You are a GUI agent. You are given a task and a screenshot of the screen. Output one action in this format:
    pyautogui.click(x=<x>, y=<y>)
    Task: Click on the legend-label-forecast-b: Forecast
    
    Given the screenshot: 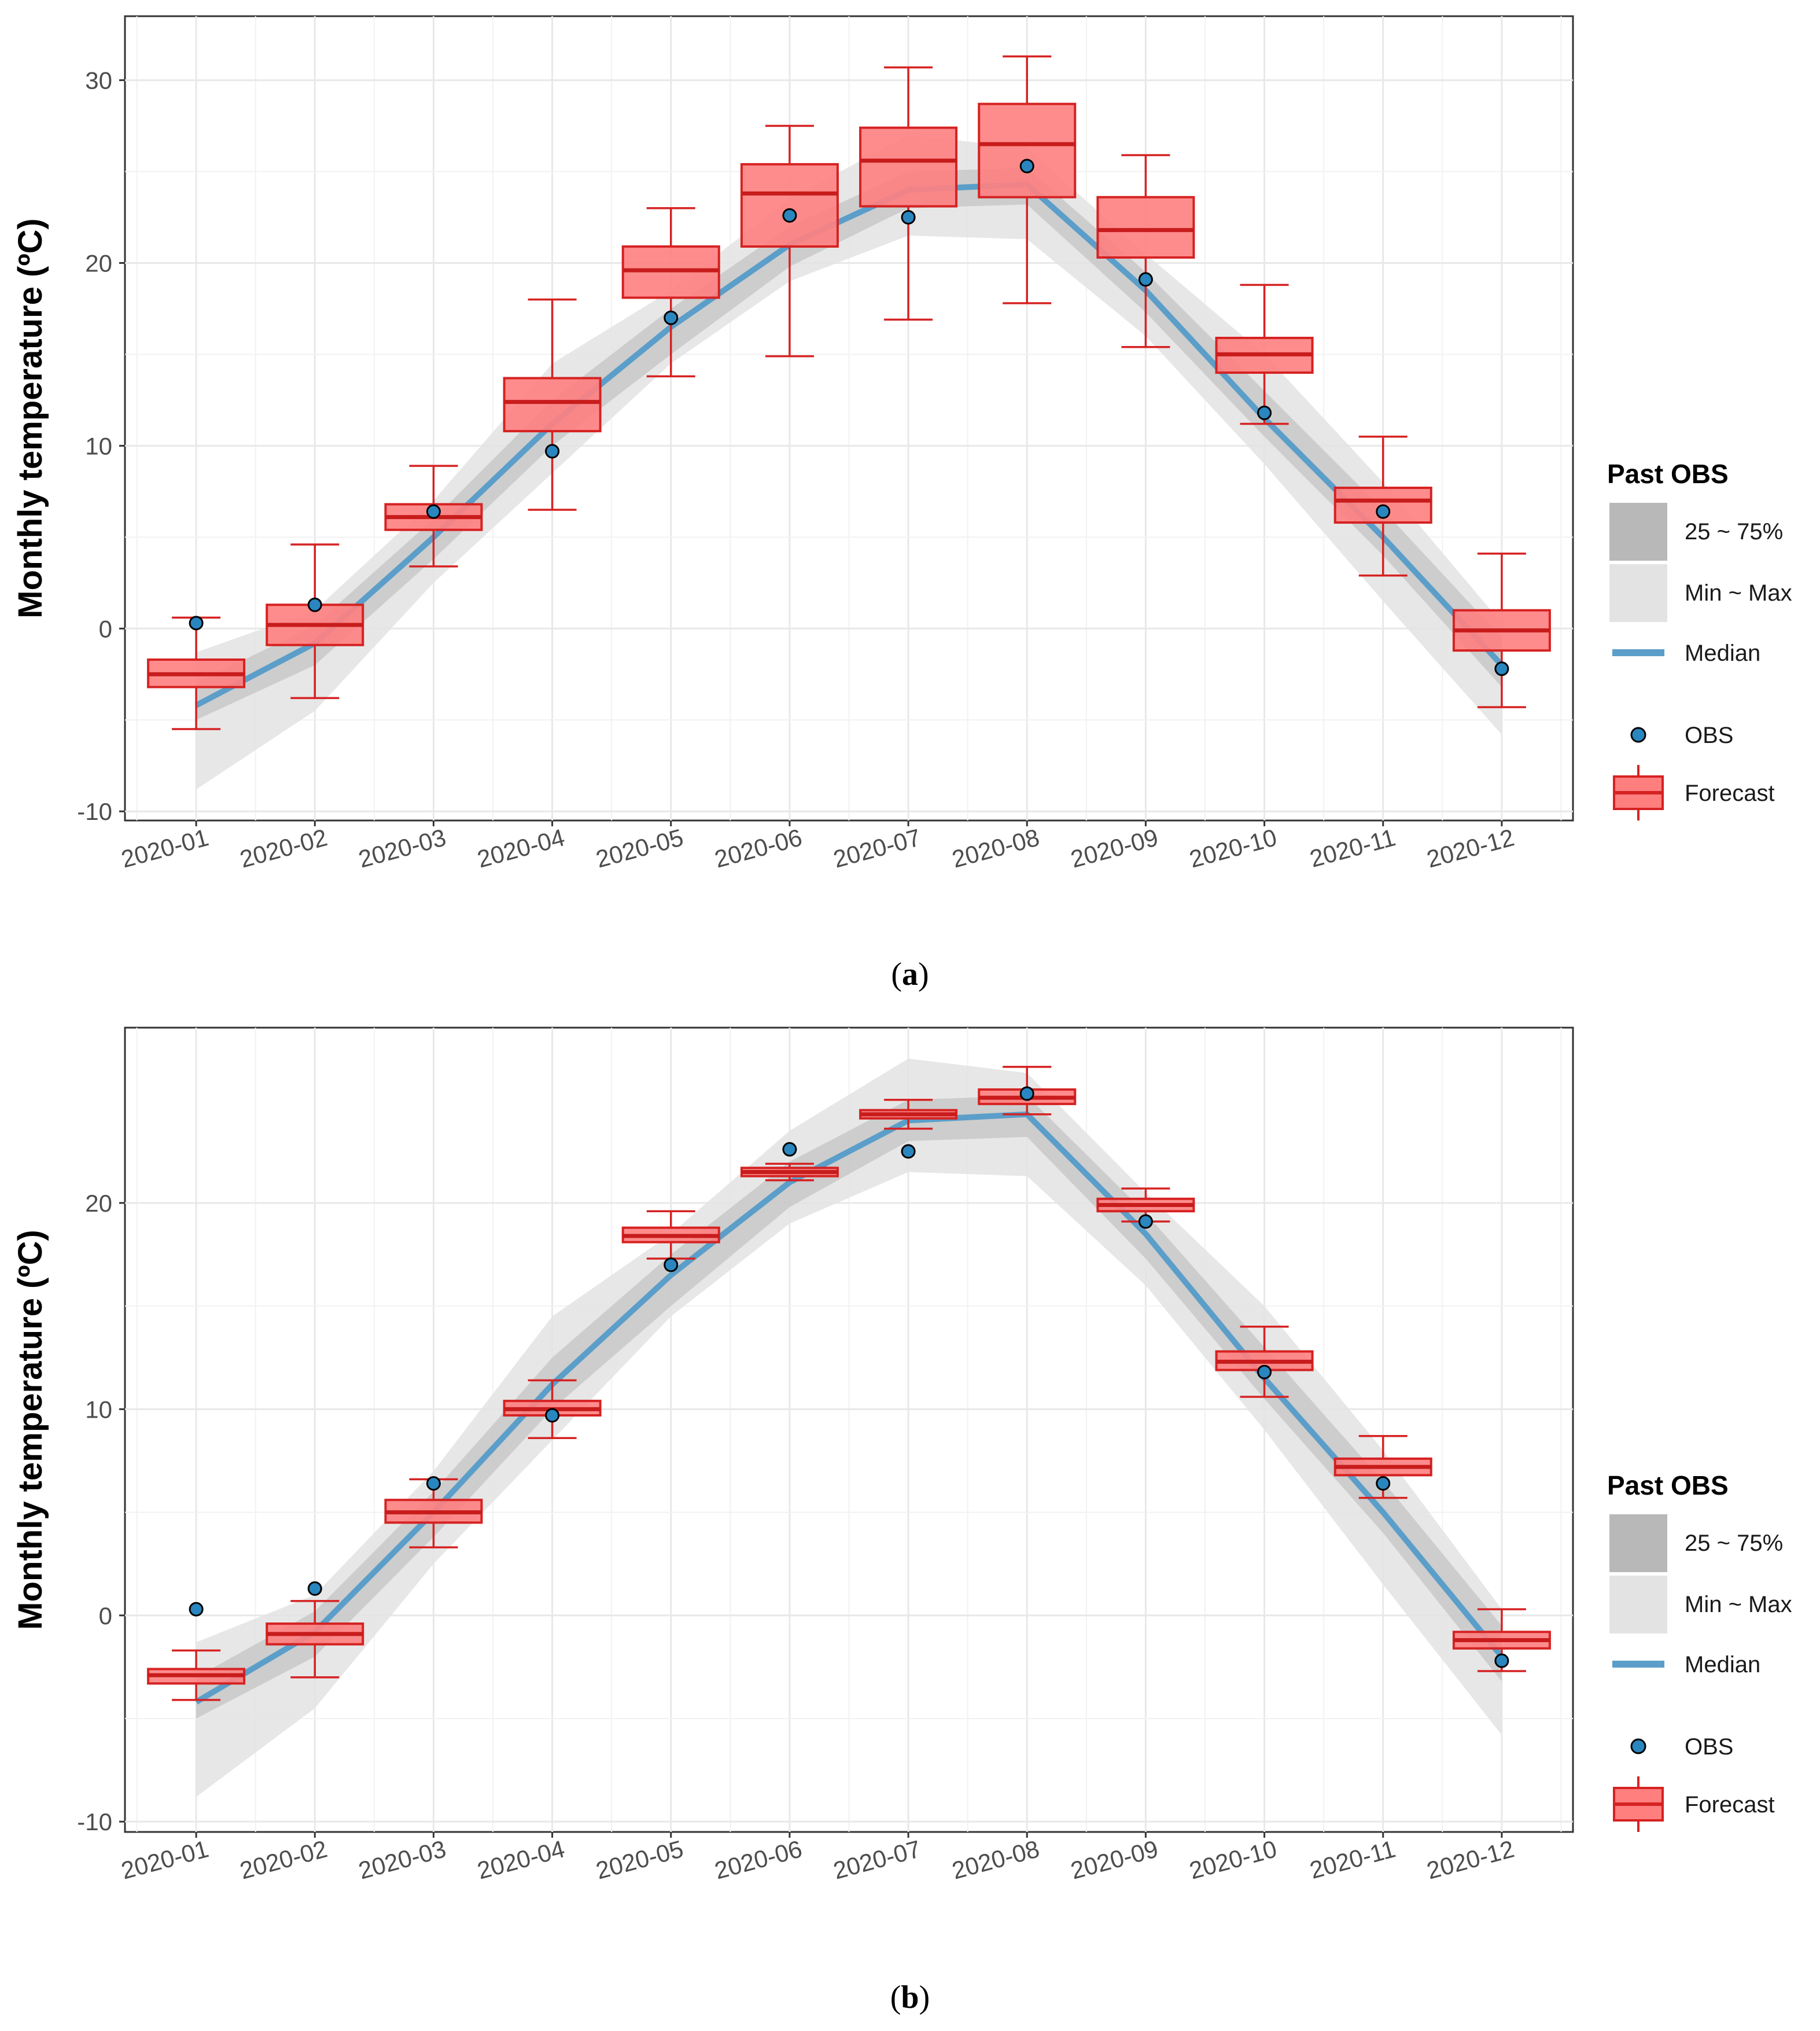 What is the action you would take?
    pyautogui.click(x=1730, y=1805)
    